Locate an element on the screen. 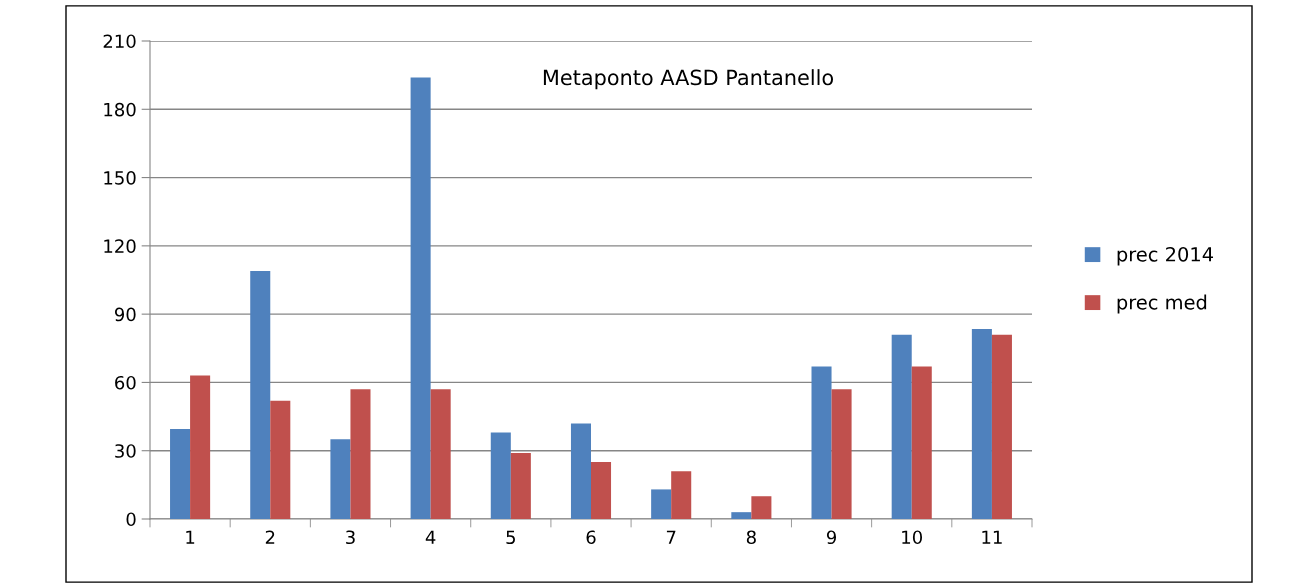 This screenshot has height=588, width=1312. x-tick-label: 1 is located at coordinates (190, 537).